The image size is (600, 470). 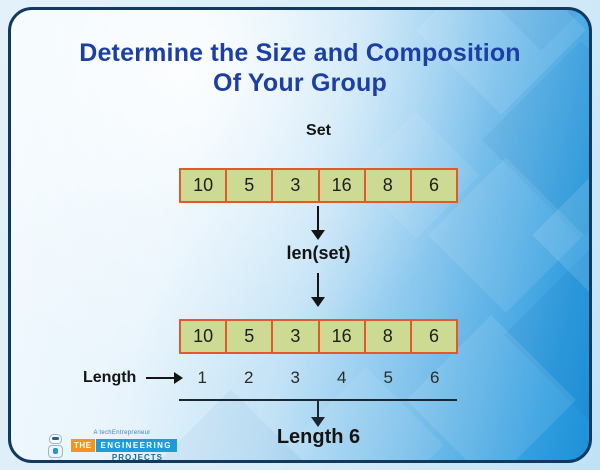 I want to click on length-label: Length, so click(x=110, y=377).